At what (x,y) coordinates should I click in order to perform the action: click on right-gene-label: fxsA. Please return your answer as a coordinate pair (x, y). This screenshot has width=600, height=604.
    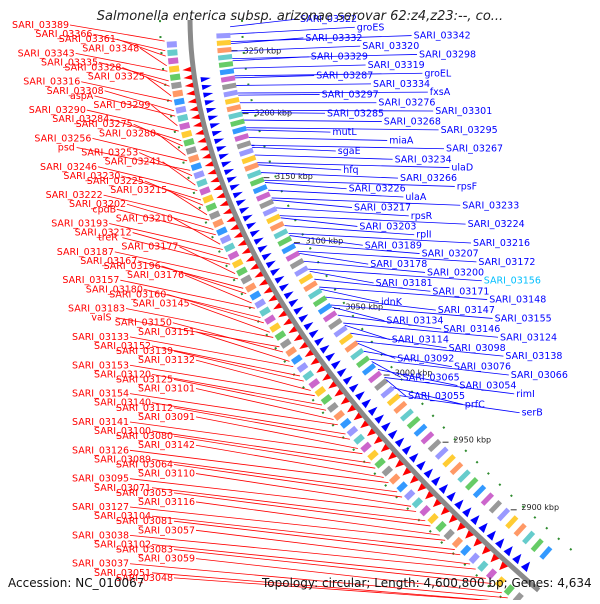
    Looking at the image, I should click on (440, 92).